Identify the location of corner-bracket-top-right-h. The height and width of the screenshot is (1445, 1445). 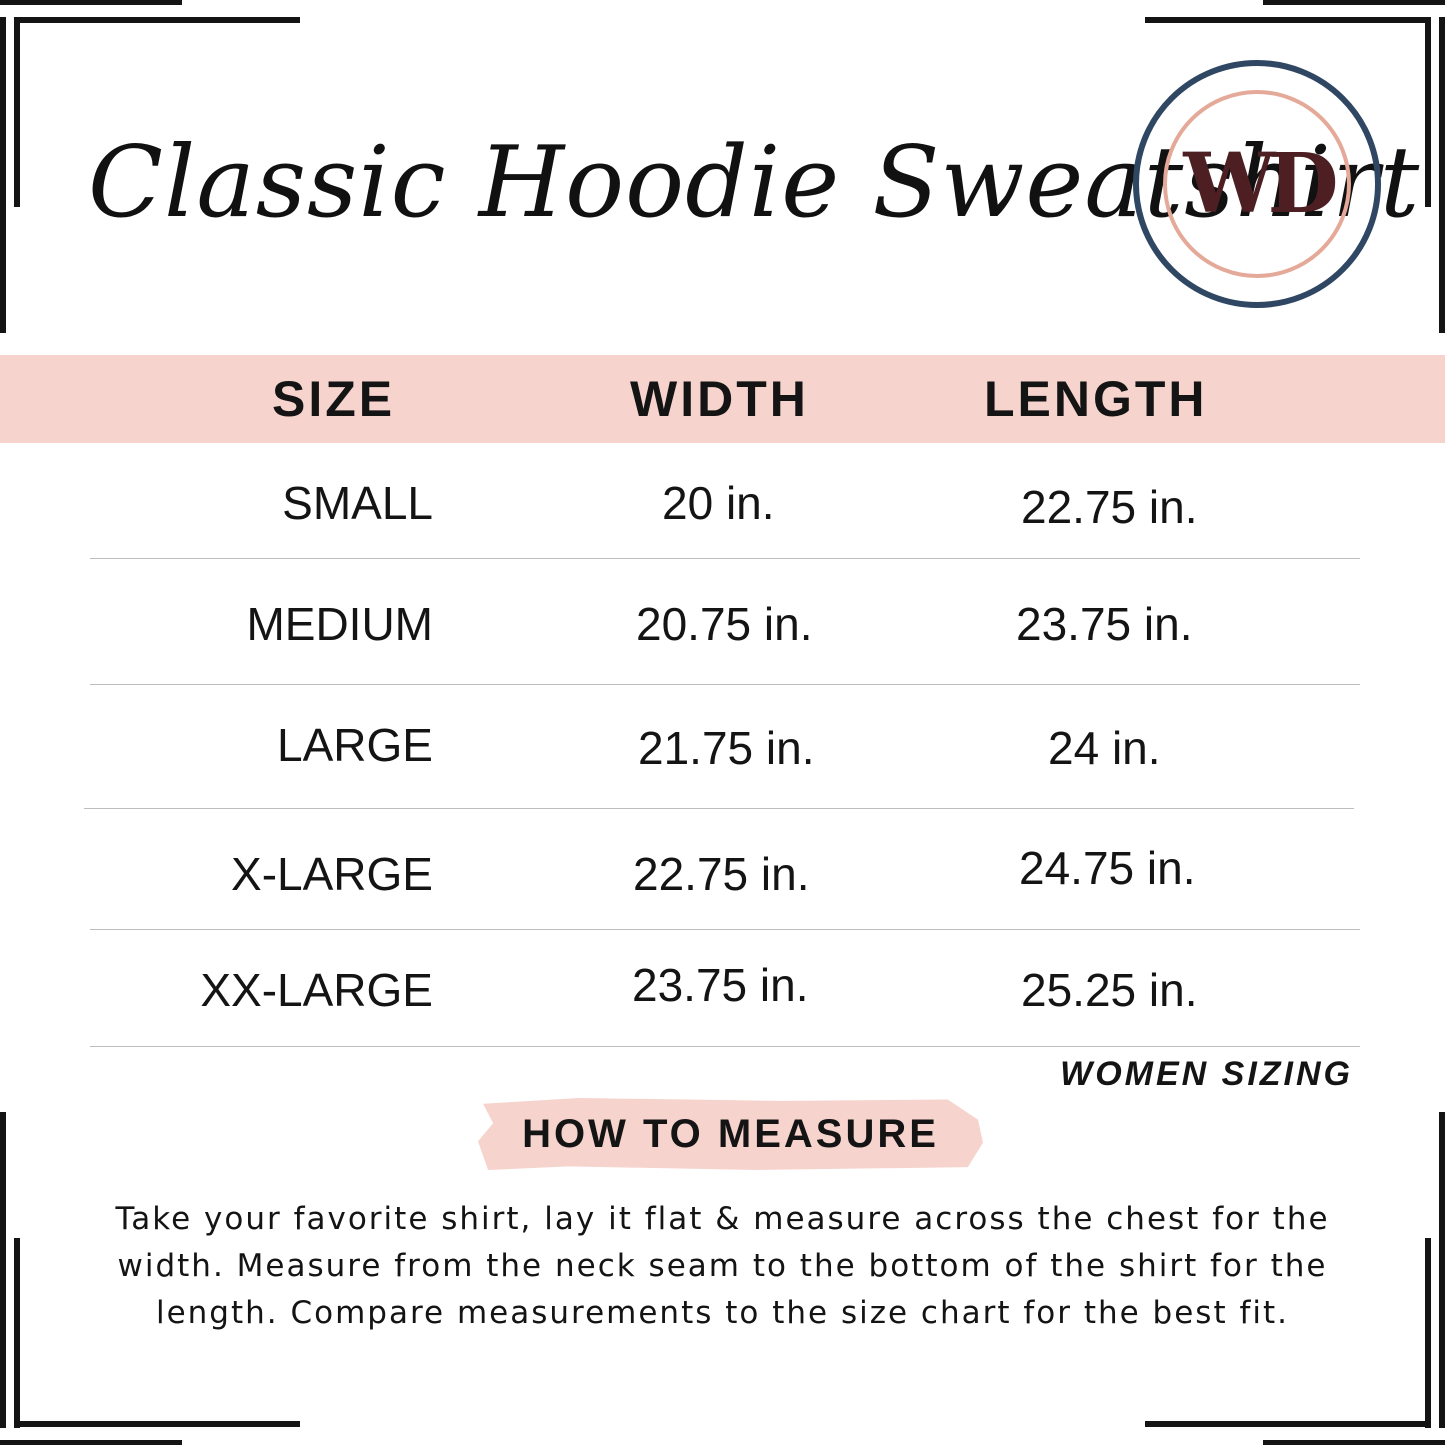
(1354, 2).